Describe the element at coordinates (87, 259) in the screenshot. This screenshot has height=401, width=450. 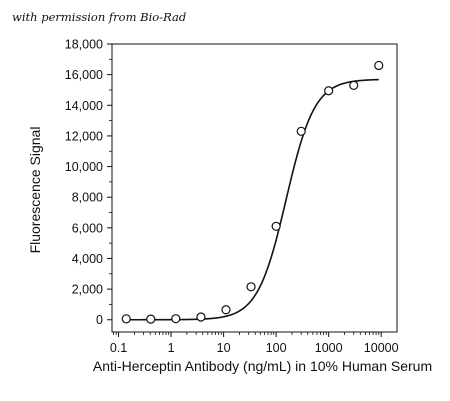
I see `y-tick-label: 4,000` at that location.